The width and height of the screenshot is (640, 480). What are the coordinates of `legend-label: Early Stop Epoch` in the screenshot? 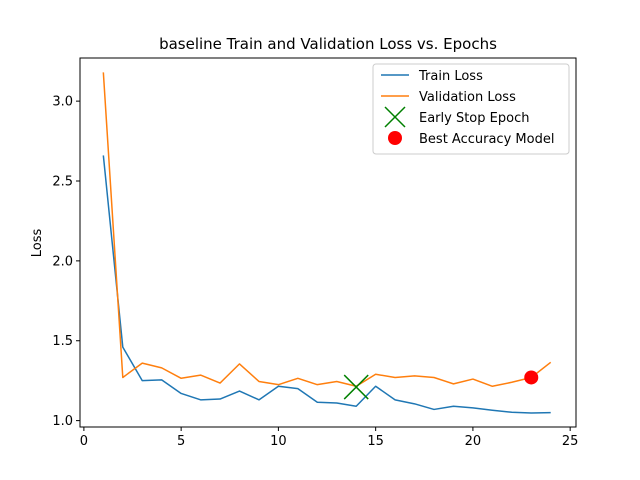 It's located at (474, 118).